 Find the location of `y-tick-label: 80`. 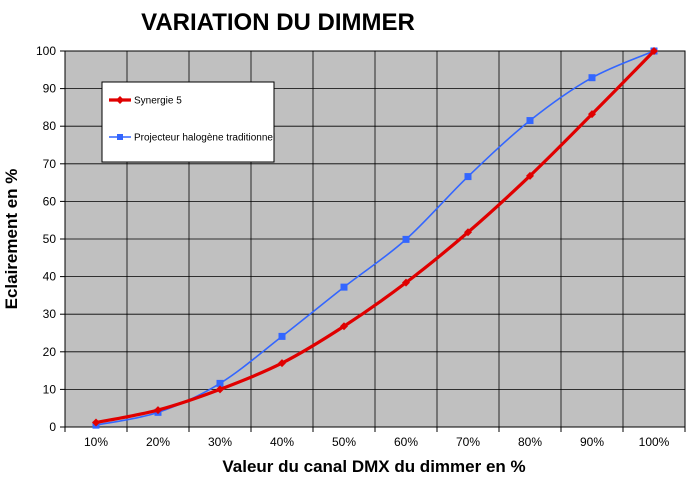

y-tick-label: 80 is located at coordinates (50, 126).